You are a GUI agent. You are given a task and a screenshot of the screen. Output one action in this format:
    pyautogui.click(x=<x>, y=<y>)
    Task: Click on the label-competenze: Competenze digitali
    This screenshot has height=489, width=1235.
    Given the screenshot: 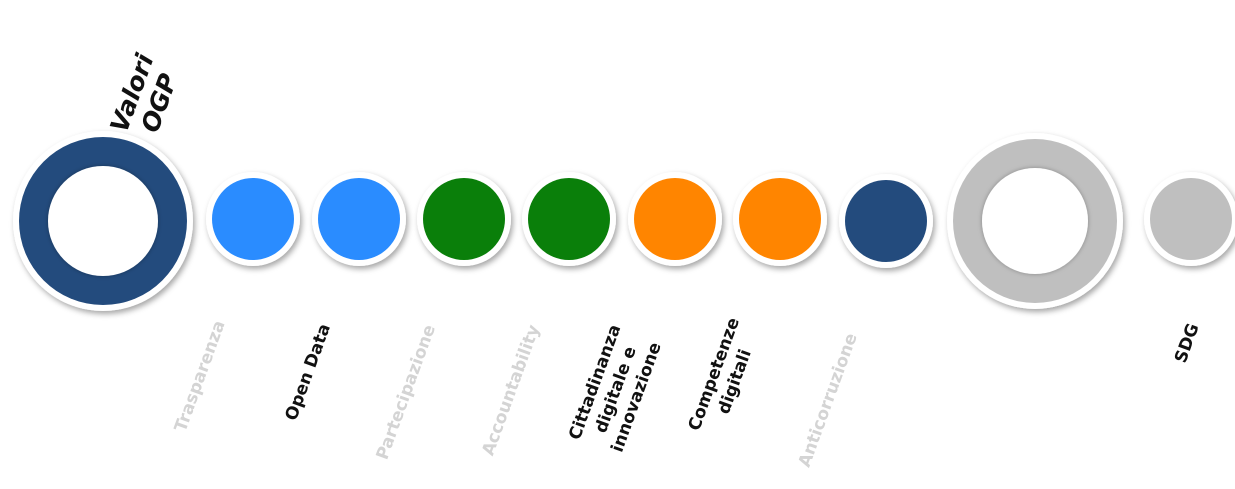 What is the action you would take?
    pyautogui.click(x=720, y=374)
    